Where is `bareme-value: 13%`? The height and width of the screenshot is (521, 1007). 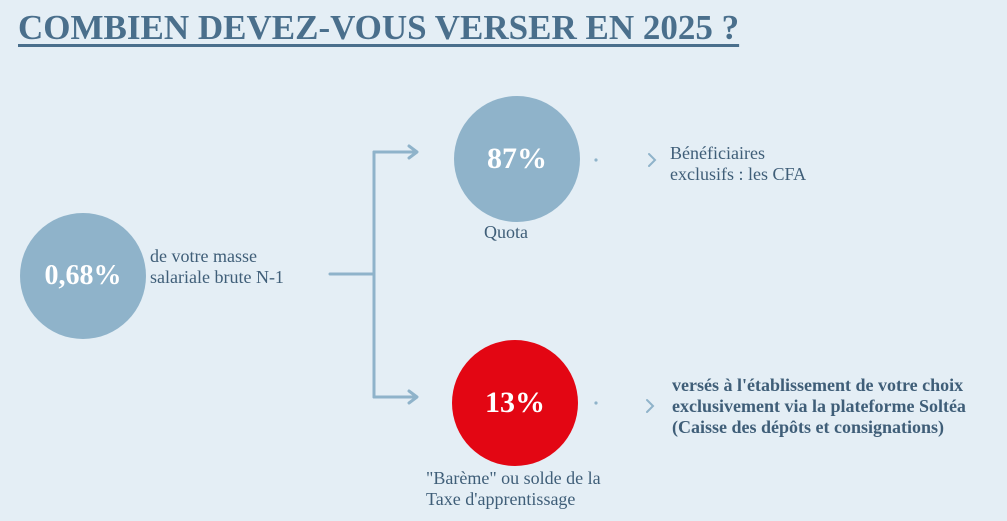 bareme-value: 13% is located at coordinates (515, 402).